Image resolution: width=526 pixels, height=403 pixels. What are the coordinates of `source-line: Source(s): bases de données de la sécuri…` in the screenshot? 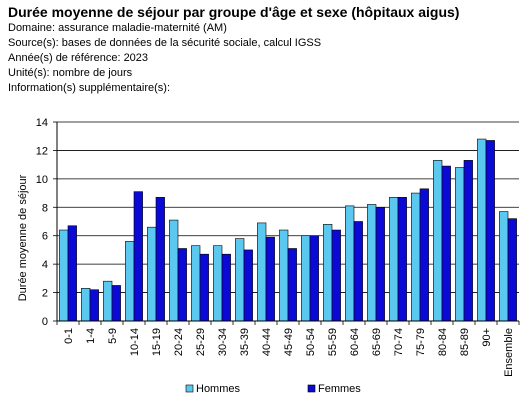 It's located at (165, 43).